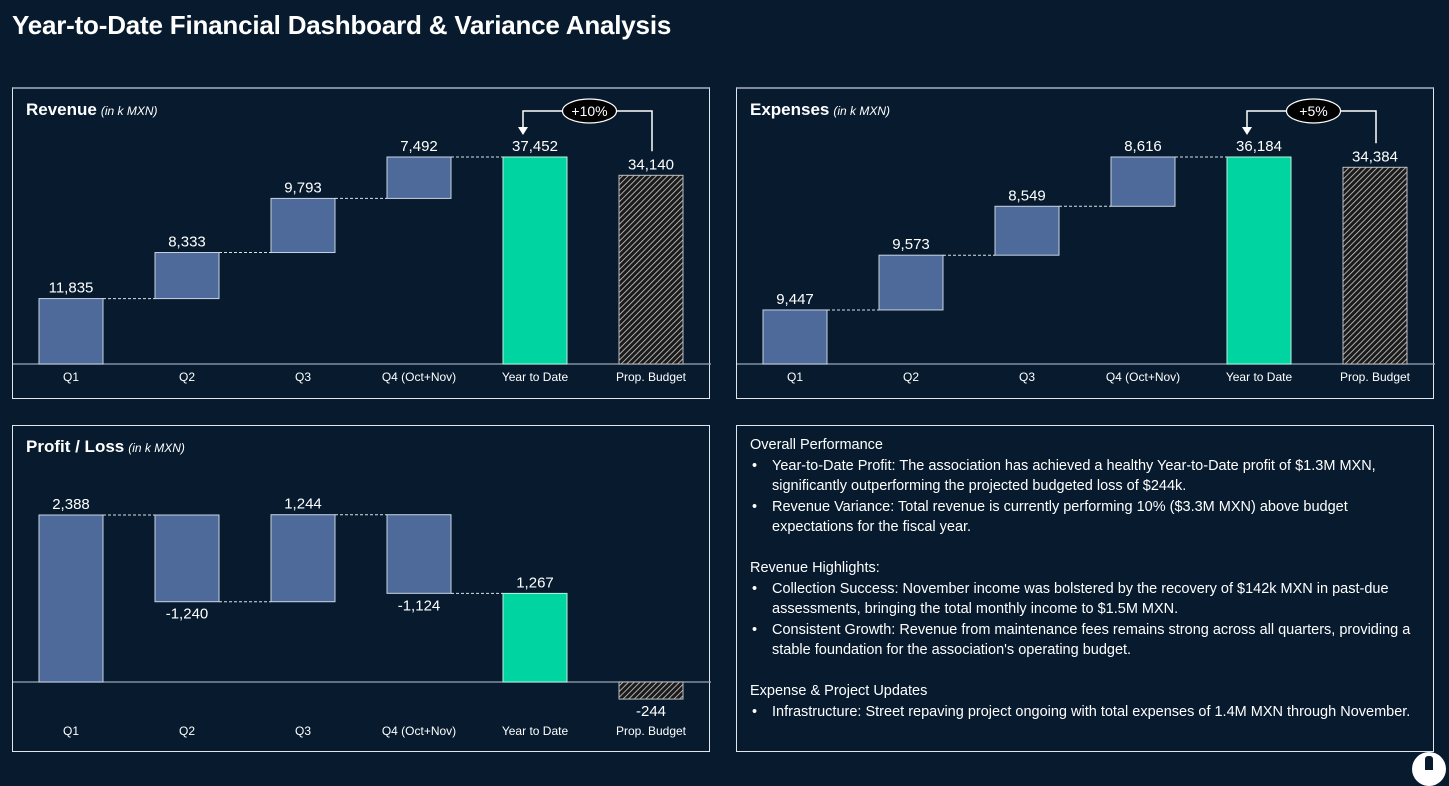 This screenshot has height=786, width=1449. I want to click on value-label: 11,835, so click(71, 288).